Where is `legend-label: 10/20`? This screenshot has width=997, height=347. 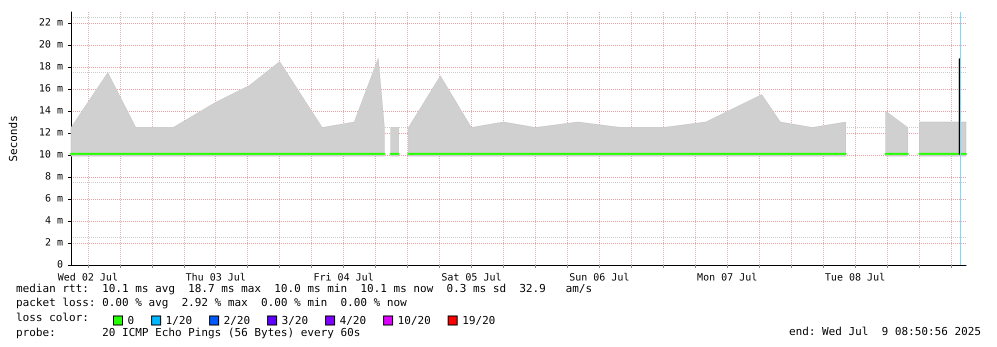 legend-label: 10/20 is located at coordinates (414, 320).